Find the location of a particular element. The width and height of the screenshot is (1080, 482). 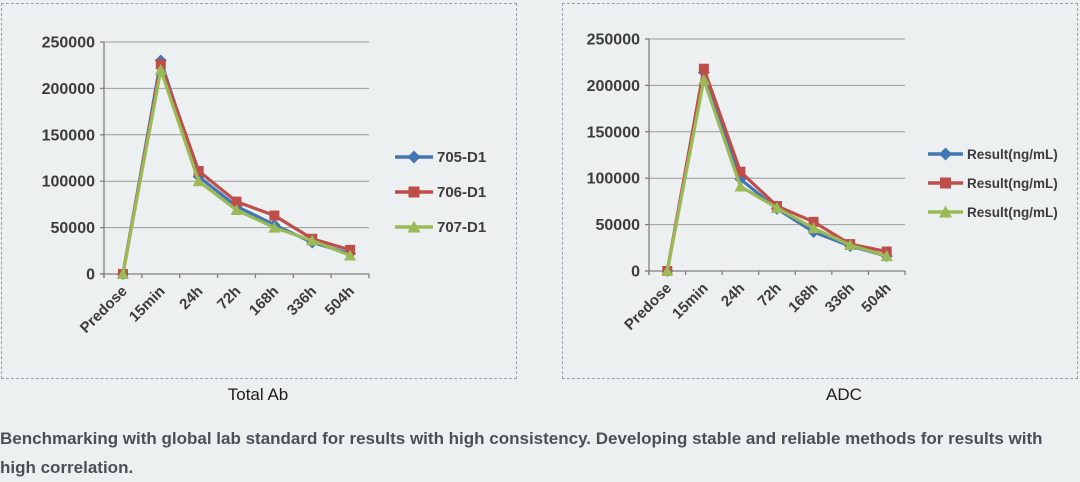

legend-label: 706-D1 is located at coordinates (461, 192).